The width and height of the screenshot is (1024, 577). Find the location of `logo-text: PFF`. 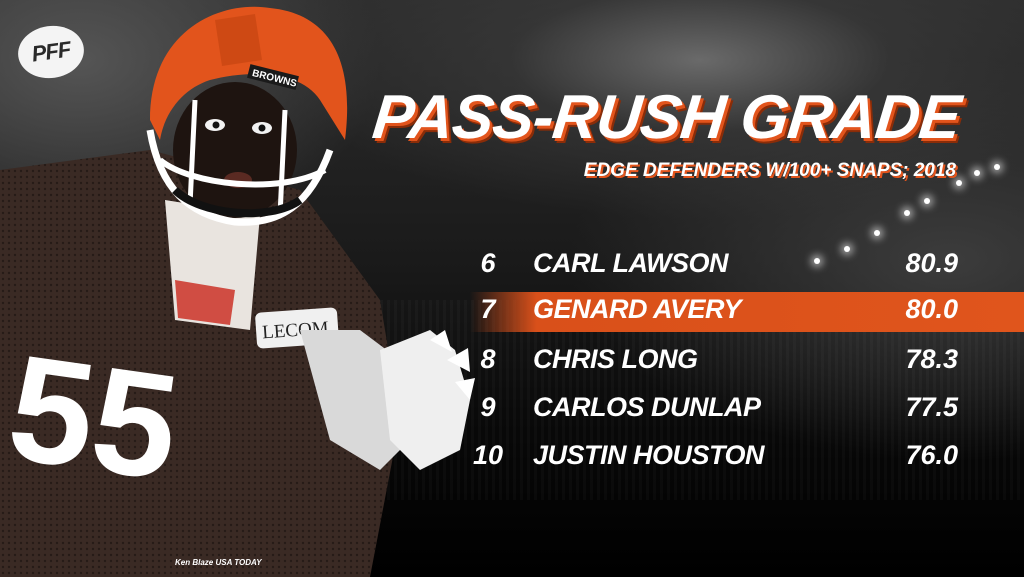

logo-text: PFF is located at coordinates (51, 51).